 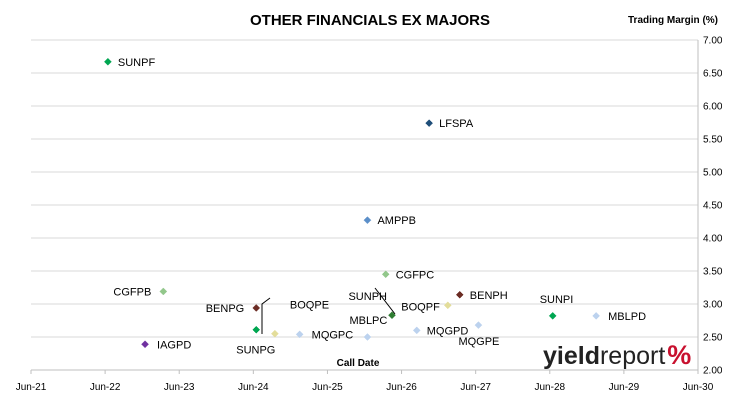 What do you see at coordinates (327, 387) in the screenshot?
I see `x-tick-label: Jun-25` at bounding box center [327, 387].